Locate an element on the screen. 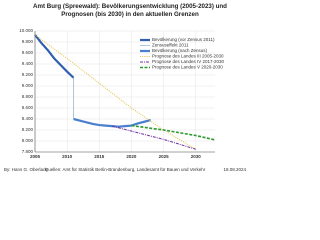  x-tick-label: 2030 is located at coordinates (196, 156).